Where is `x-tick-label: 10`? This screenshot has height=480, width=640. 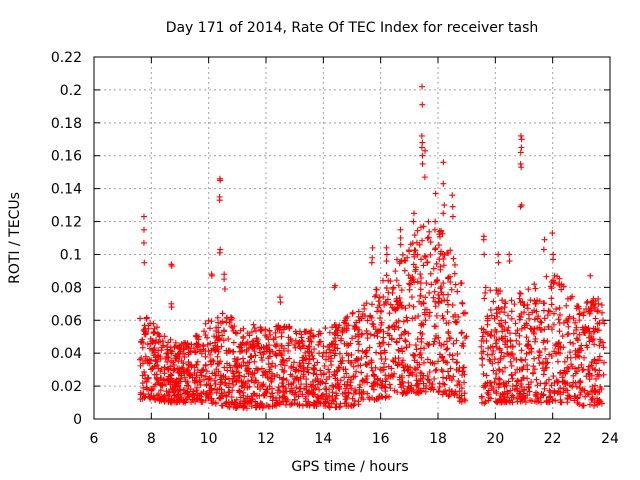
x-tick-label: 10 is located at coordinates (209, 439).